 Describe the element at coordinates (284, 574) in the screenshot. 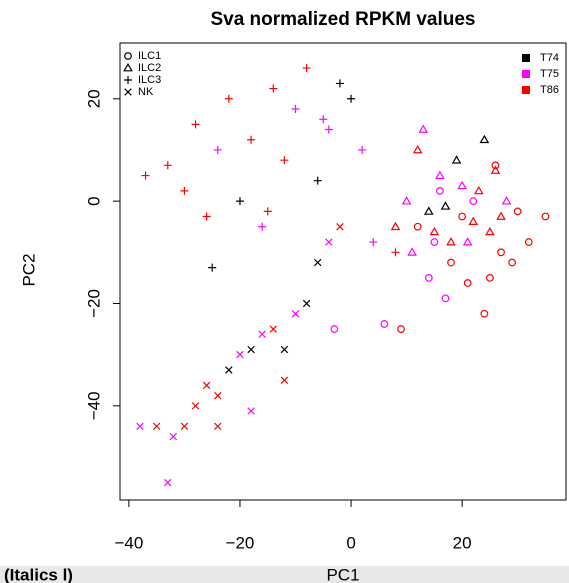

I see `footer-bar` at that location.